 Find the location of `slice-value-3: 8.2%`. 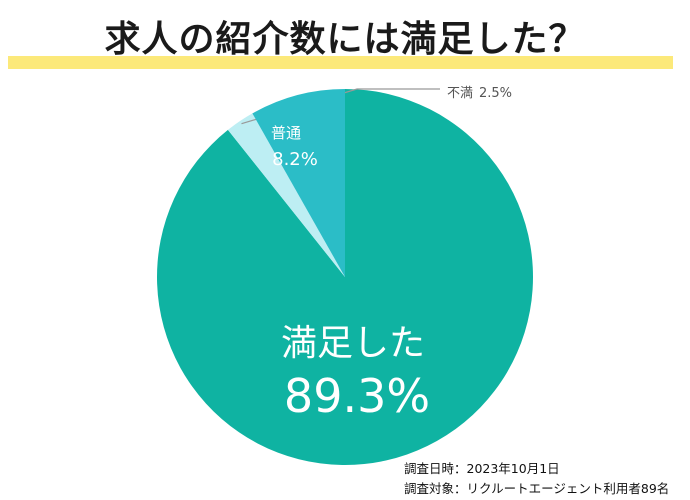

slice-value-3: 8.2% is located at coordinates (295, 159).